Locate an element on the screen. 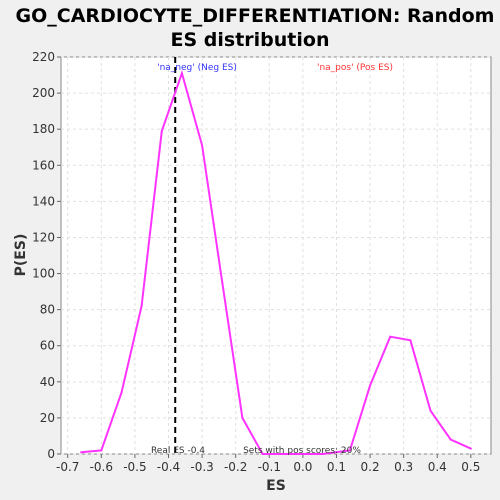 The height and width of the screenshot is (500, 500). chart-title-line1: GO_CARDIOCYTE_DIFFERENTIATION: Random is located at coordinates (255, 16).